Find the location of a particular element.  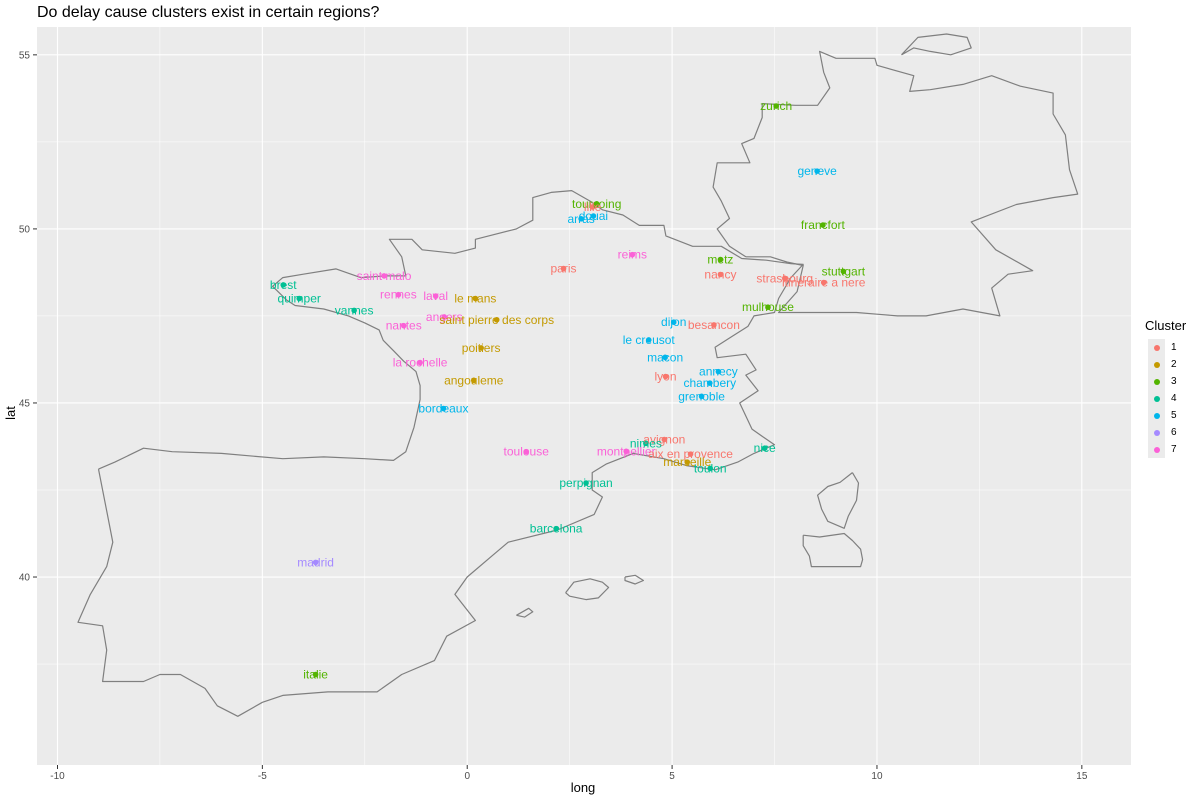

point-label-mulhouse: mulhouse is located at coordinates (768, 307).